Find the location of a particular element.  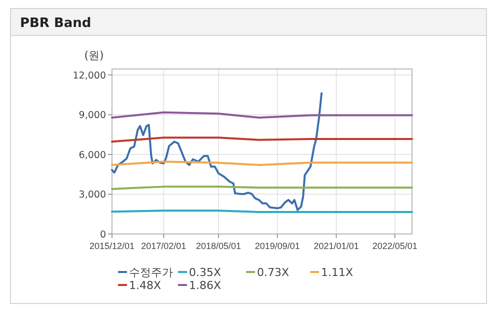

legend-label: 1.86X is located at coordinates (205, 285).